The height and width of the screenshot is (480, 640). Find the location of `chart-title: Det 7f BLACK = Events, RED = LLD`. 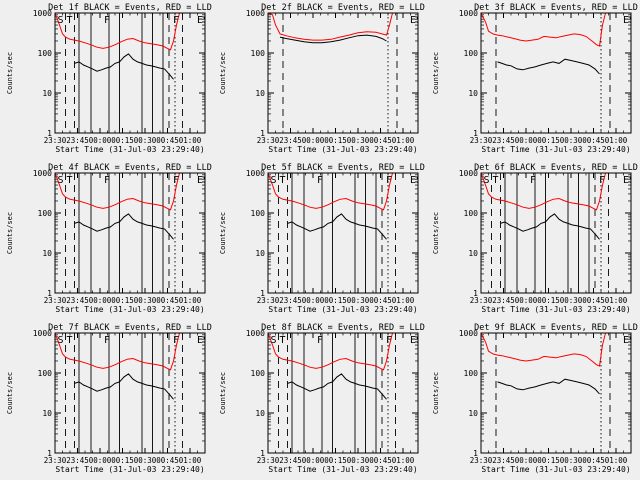

chart-title: Det 7f BLACK = Events, RED = LLD is located at coordinates (130, 328).